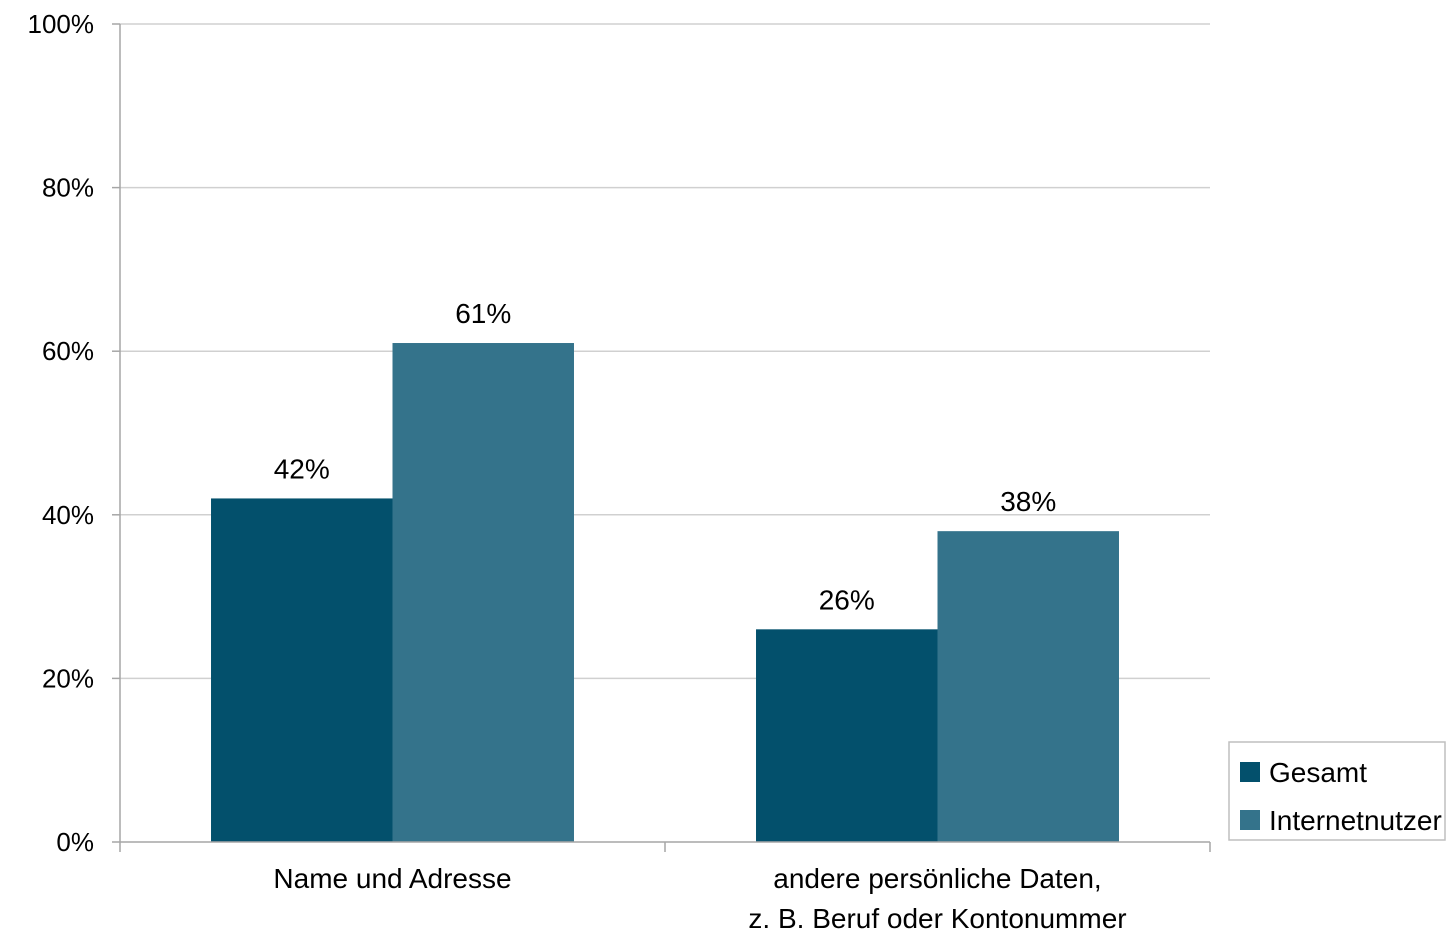  I want to click on y-tick-label: 100%, so click(61, 24).